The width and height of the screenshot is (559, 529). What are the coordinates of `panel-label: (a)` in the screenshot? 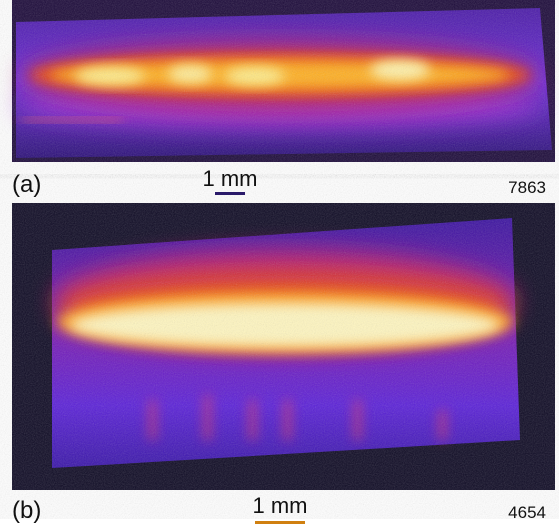 It's located at (26, 184).